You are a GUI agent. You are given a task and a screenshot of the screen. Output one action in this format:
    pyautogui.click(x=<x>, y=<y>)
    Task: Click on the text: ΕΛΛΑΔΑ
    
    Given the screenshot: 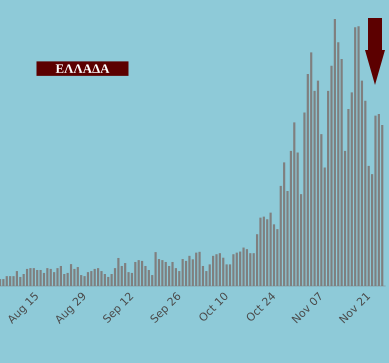 What is the action you would take?
    pyautogui.click(x=83, y=68)
    